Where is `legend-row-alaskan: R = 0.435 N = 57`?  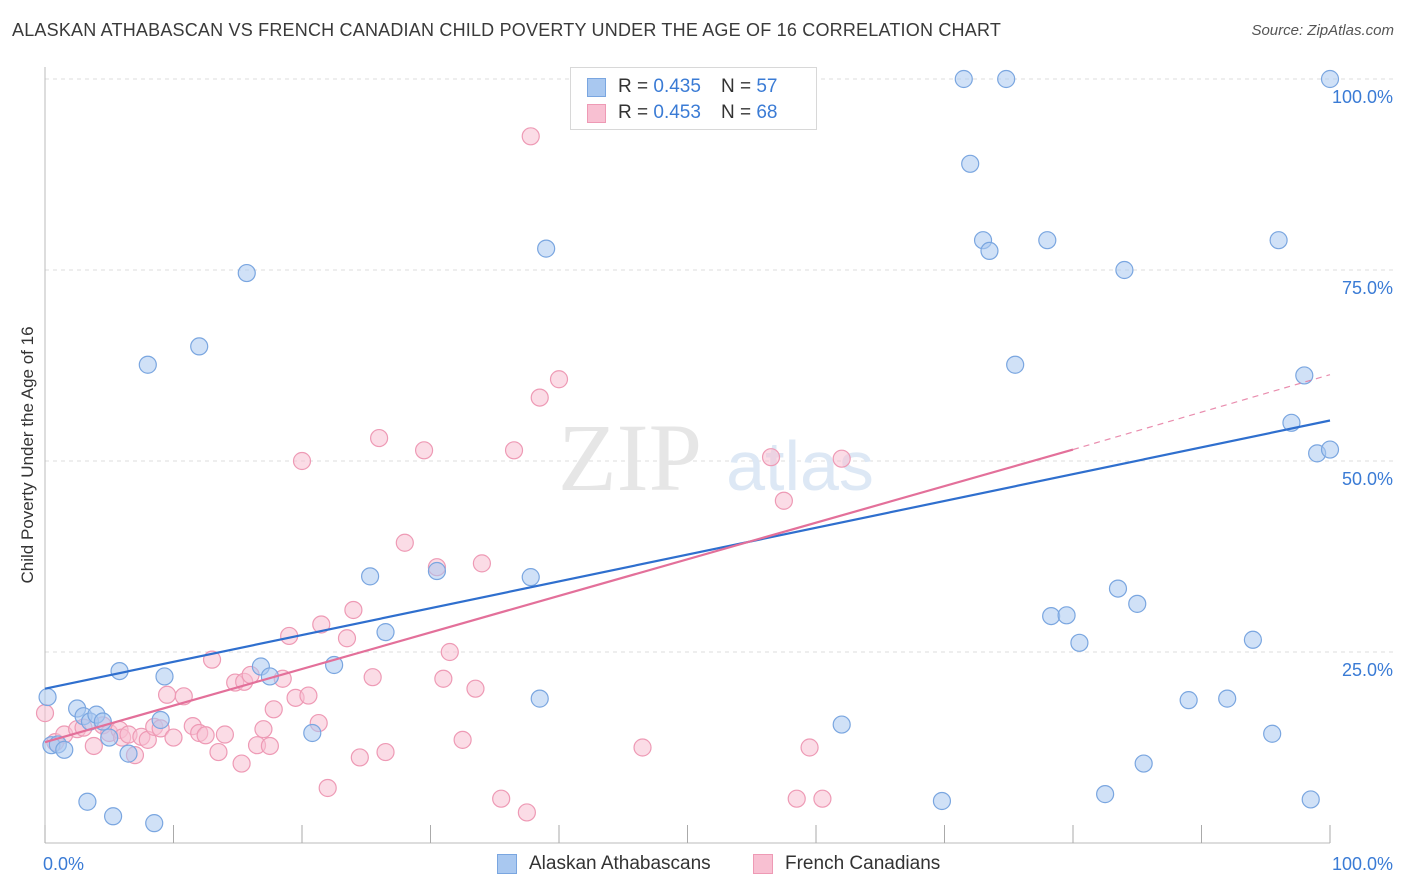 legend-row-alaskan: R = 0.435 N = 57 is located at coordinates (682, 87).